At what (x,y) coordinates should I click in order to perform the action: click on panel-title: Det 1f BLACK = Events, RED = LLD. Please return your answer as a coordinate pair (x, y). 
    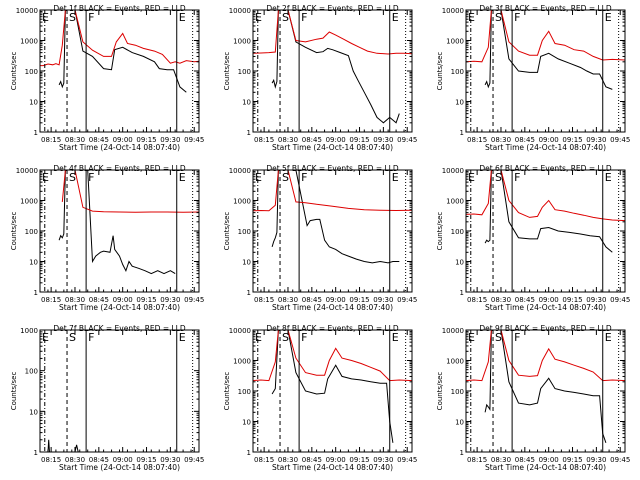
    Looking at the image, I should click on (119, 8).